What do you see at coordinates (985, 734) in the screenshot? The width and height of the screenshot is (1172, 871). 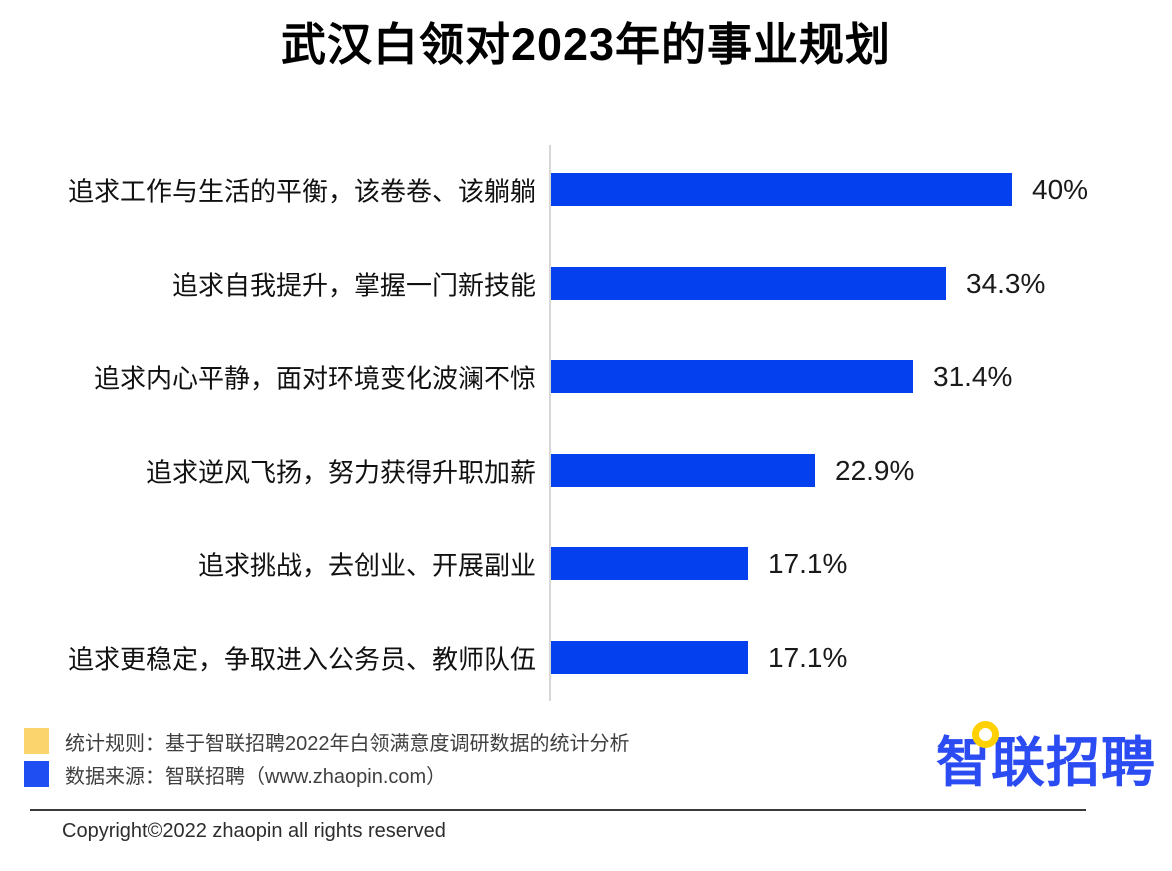 I see `logo-pin-icon` at bounding box center [985, 734].